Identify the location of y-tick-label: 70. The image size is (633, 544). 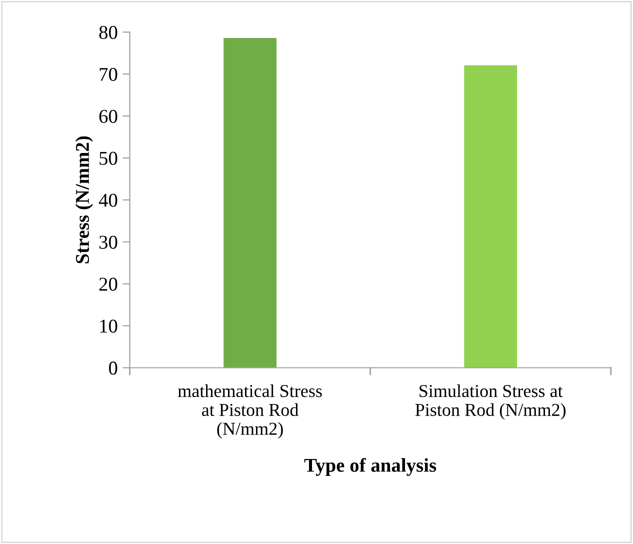
(109, 74).